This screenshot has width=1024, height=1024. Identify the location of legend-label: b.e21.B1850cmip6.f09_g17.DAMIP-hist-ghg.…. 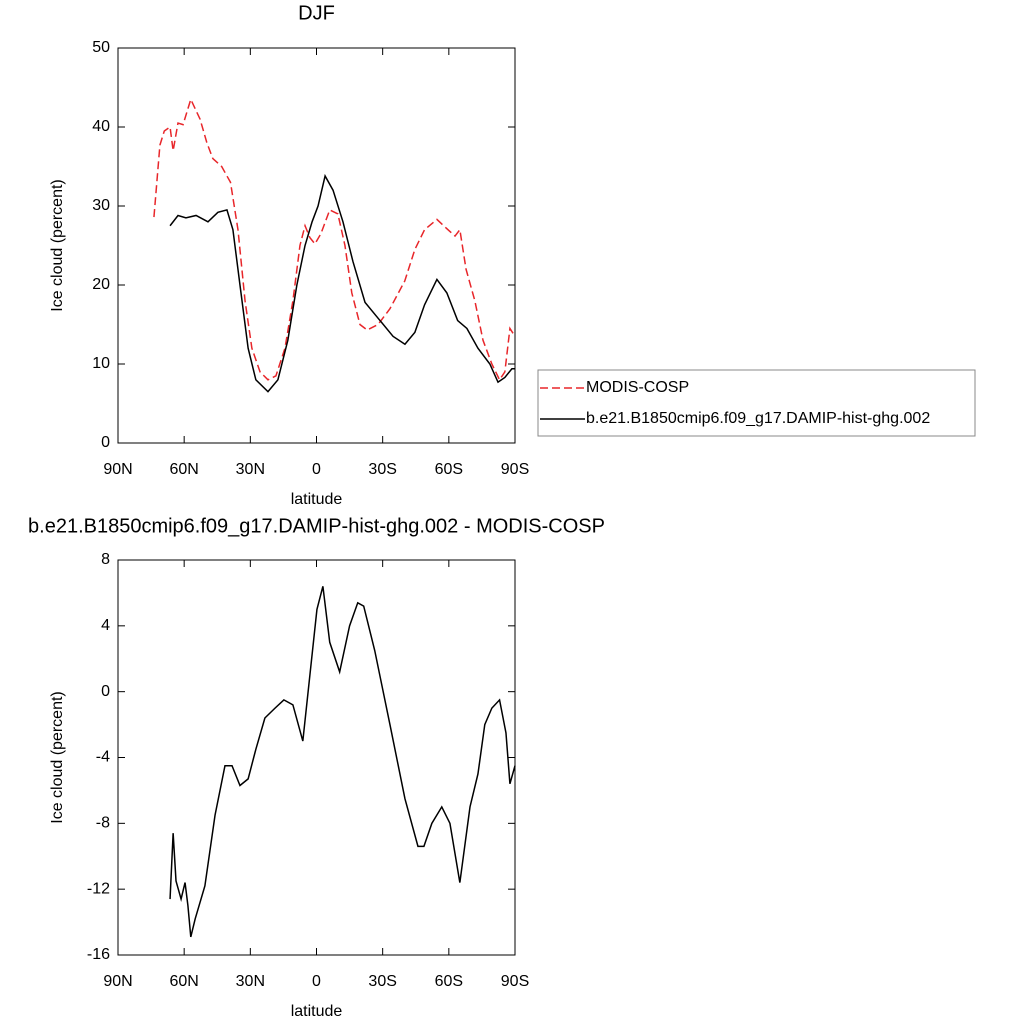
(758, 418).